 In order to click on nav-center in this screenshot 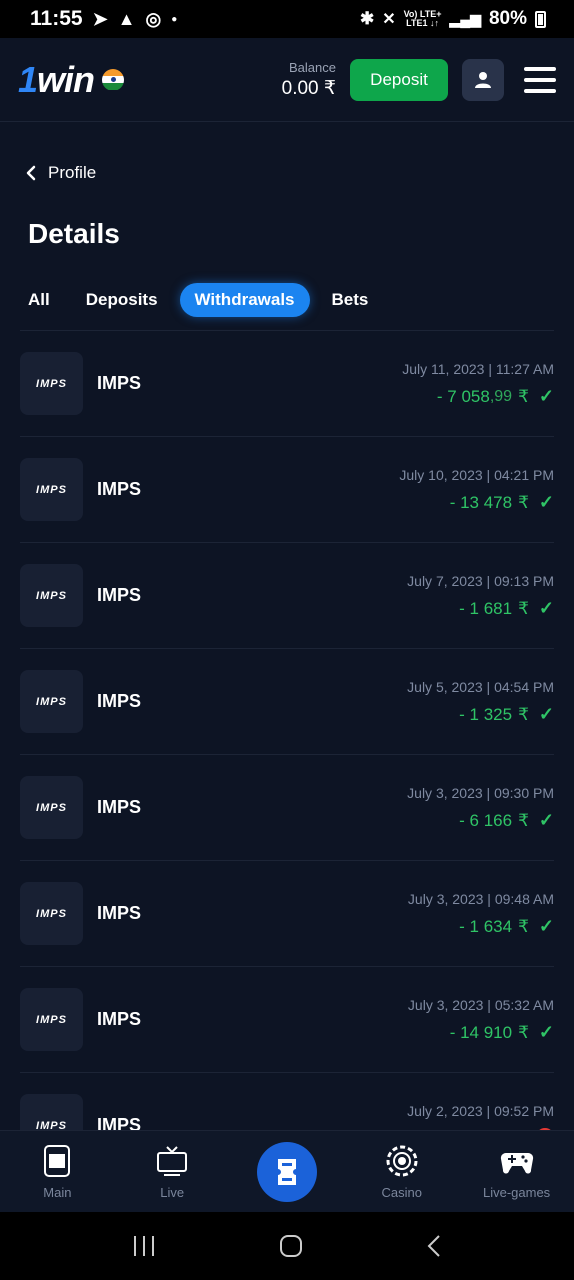, I will do `click(287, 1171)`.